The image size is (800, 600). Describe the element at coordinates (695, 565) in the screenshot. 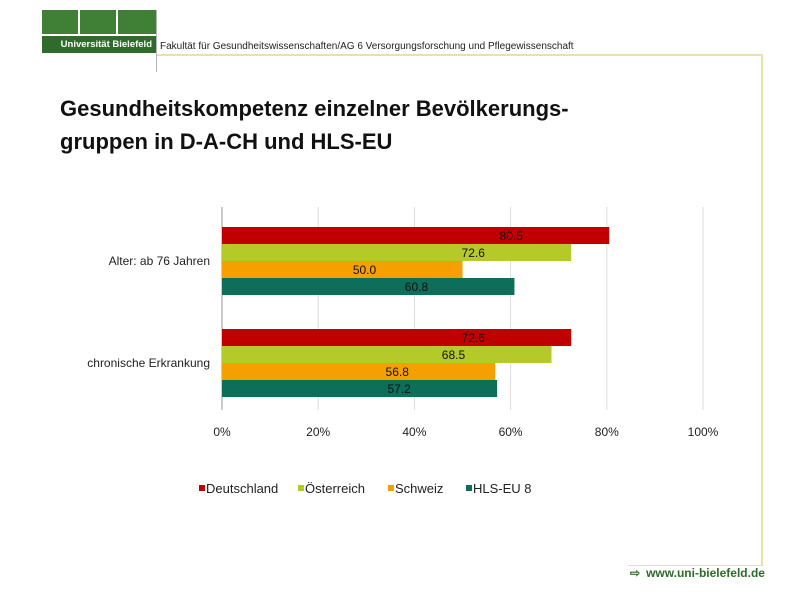

I see `frame-line-bottom` at that location.